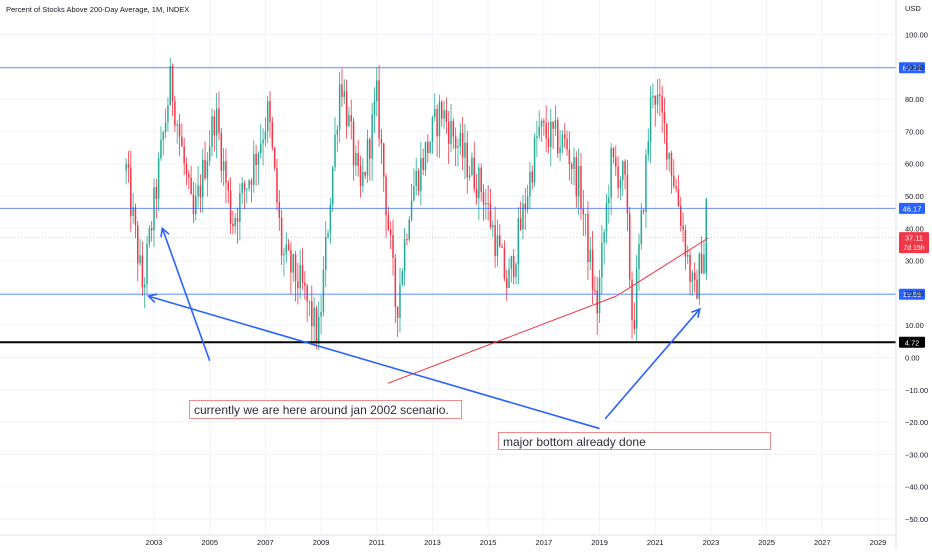  Describe the element at coordinates (878, 542) in the screenshot. I see `x-tick-label: 2029` at that location.